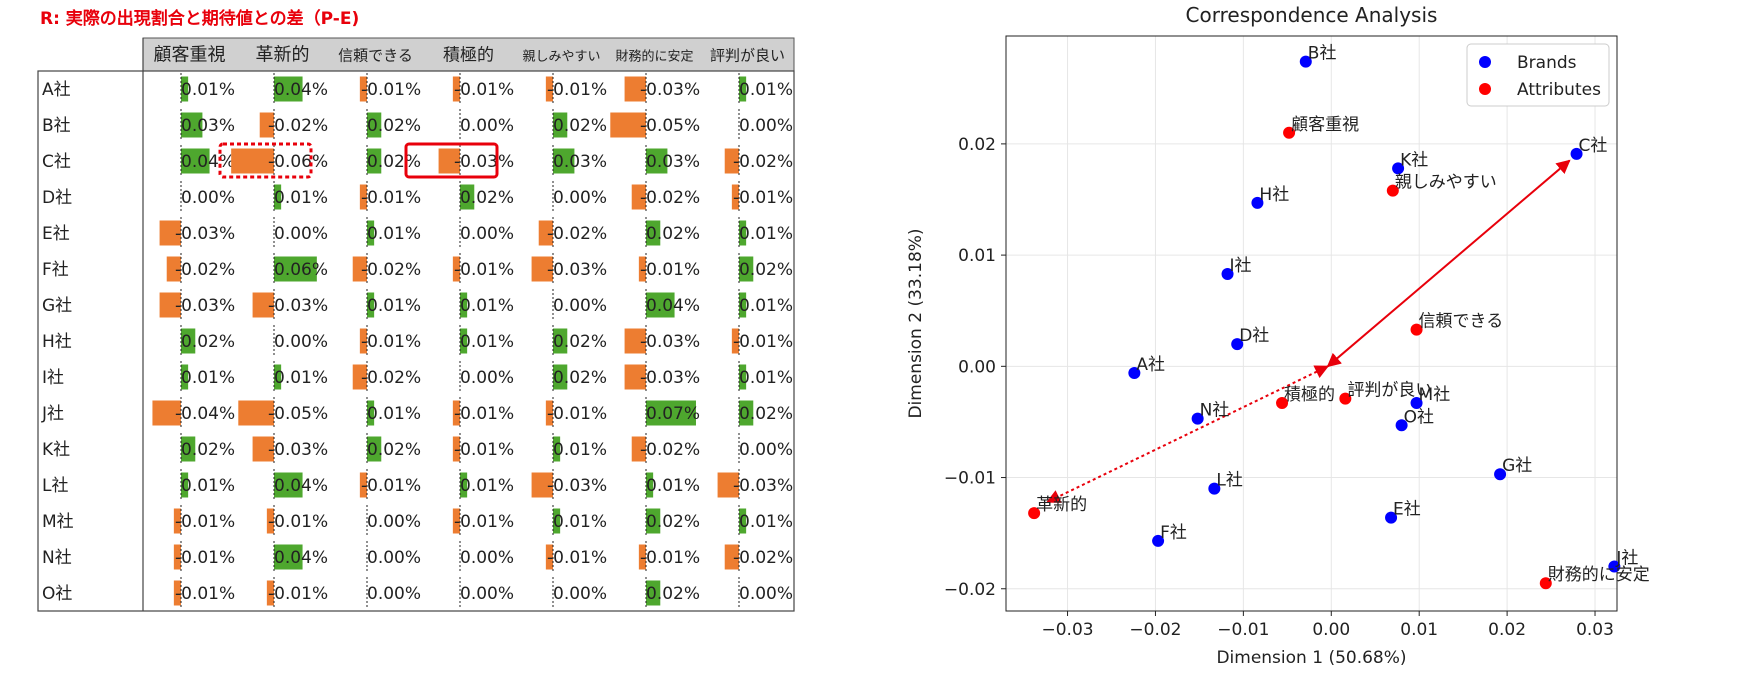  I want to click on cell-value: 0.06%, so click(301, 270).